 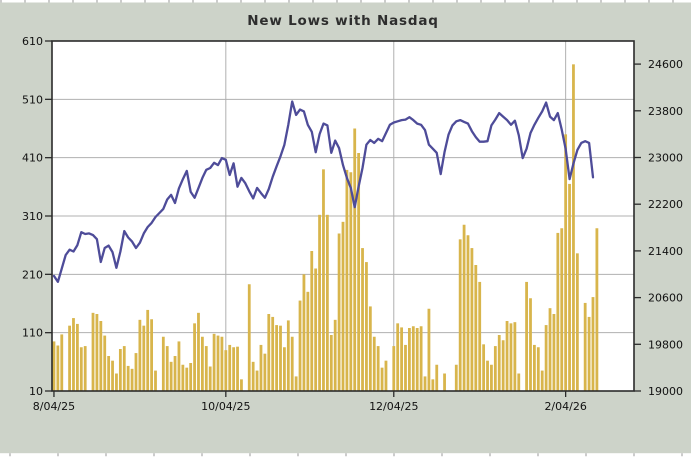 What do you see at coordinates (393, 406) in the screenshot?
I see `x-axis-date-label: 12/04/25` at bounding box center [393, 406].